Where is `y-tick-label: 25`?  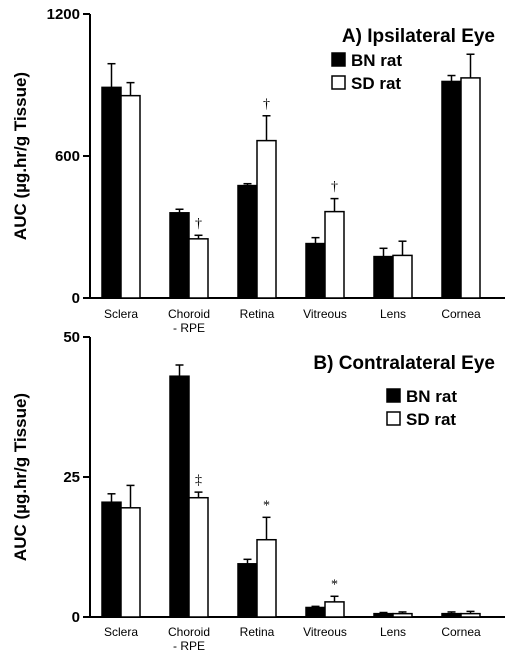 y-tick-label: 25 is located at coordinates (71, 477).